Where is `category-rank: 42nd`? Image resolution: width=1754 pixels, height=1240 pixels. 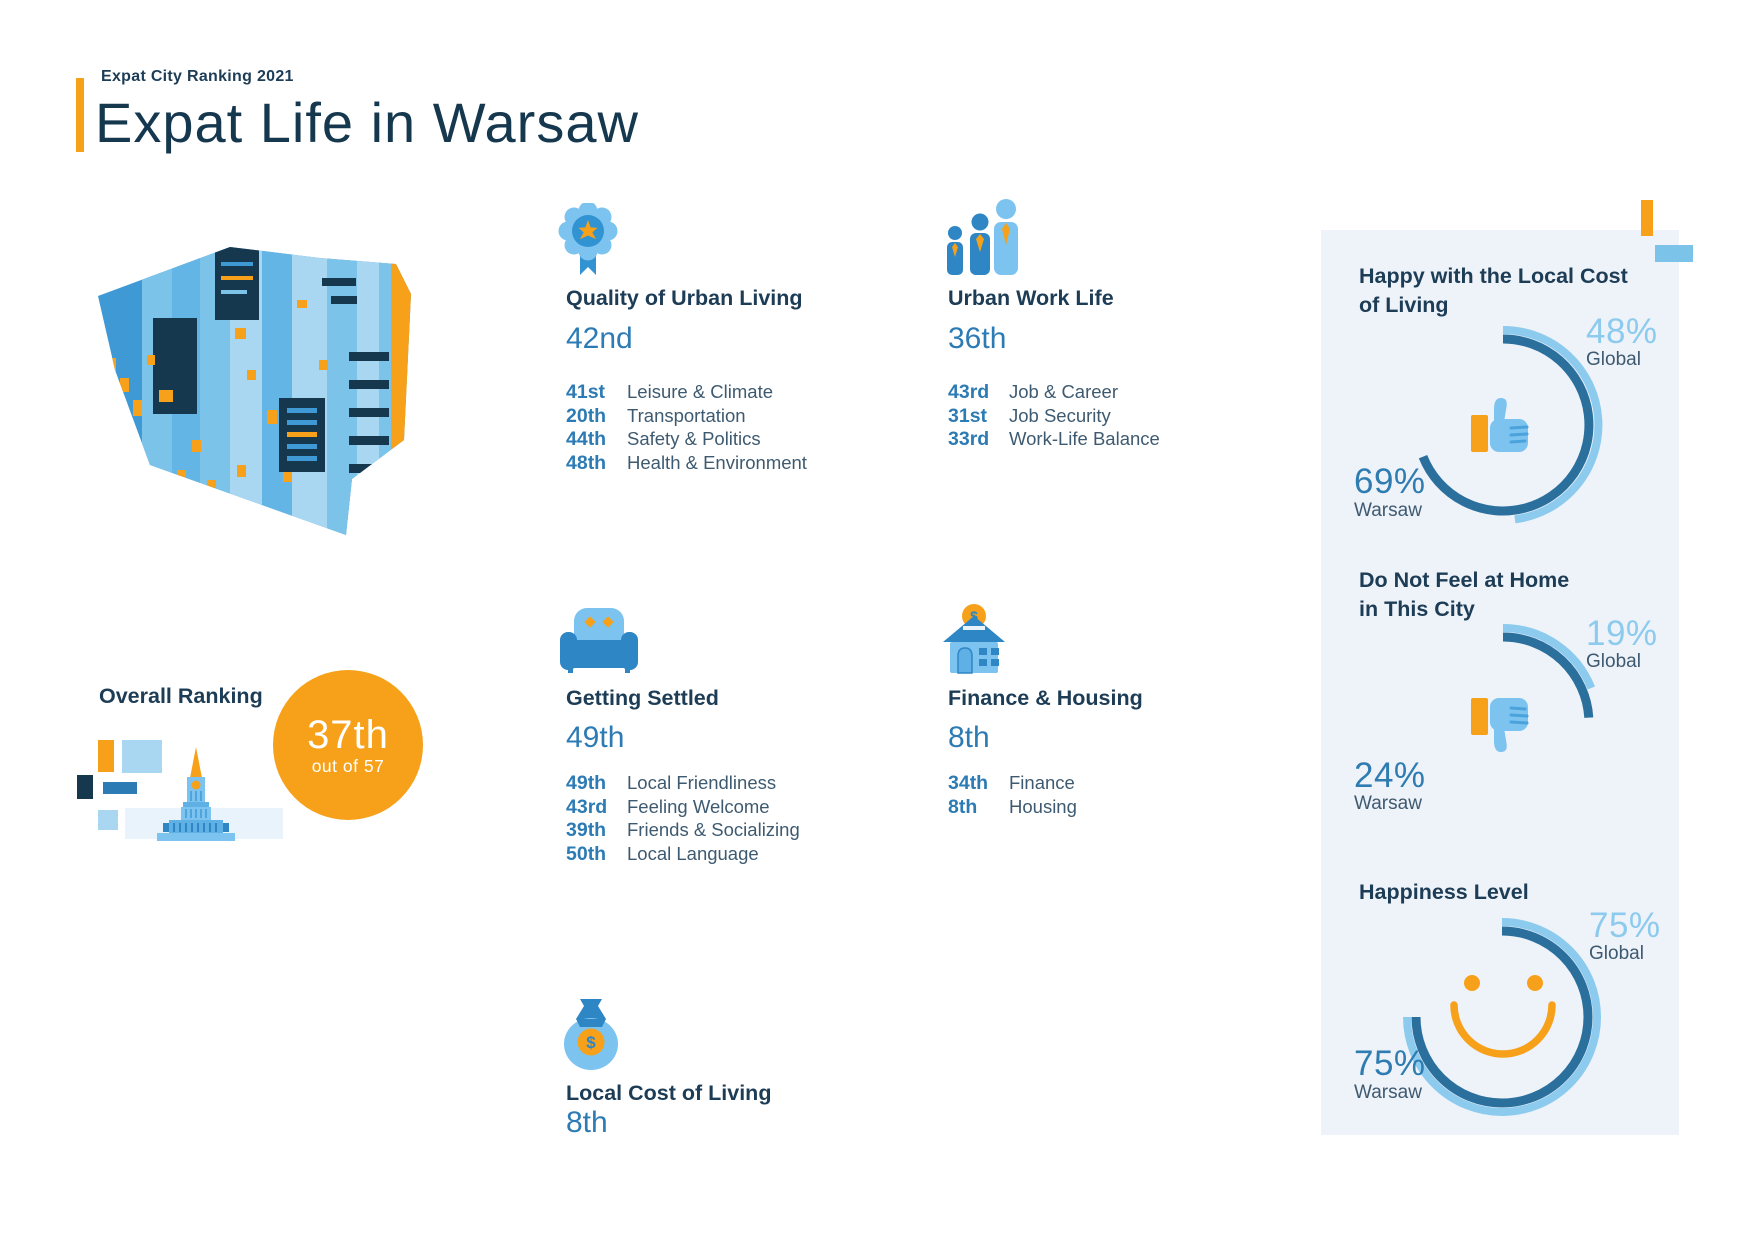 category-rank: 42nd is located at coordinates (599, 338).